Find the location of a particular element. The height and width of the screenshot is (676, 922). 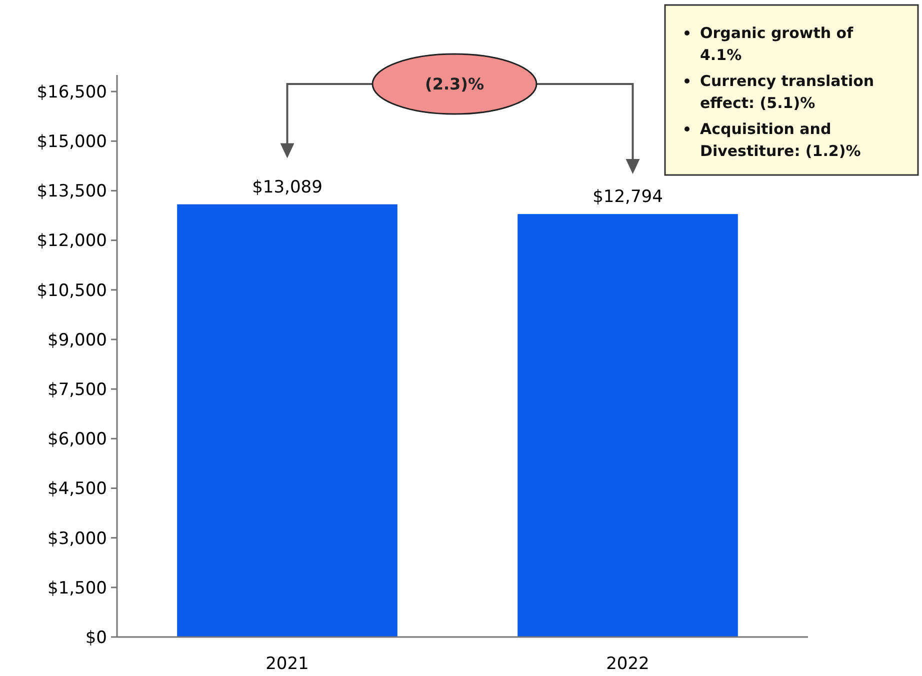

y-tick-label: $0 is located at coordinates (96, 638).